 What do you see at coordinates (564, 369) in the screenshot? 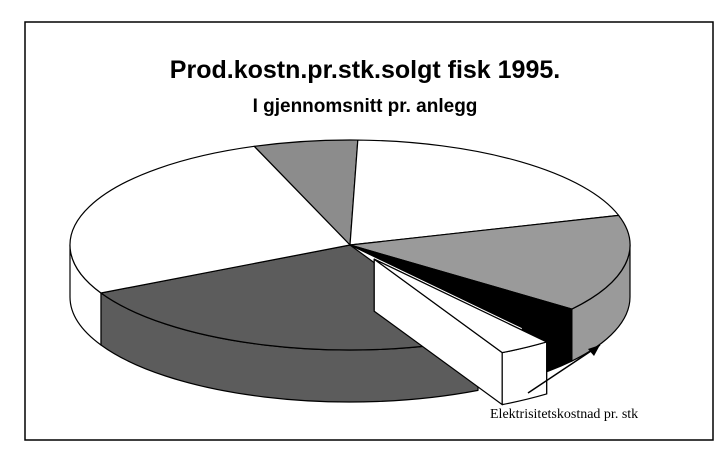
I see `annotation-arrow` at bounding box center [564, 369].